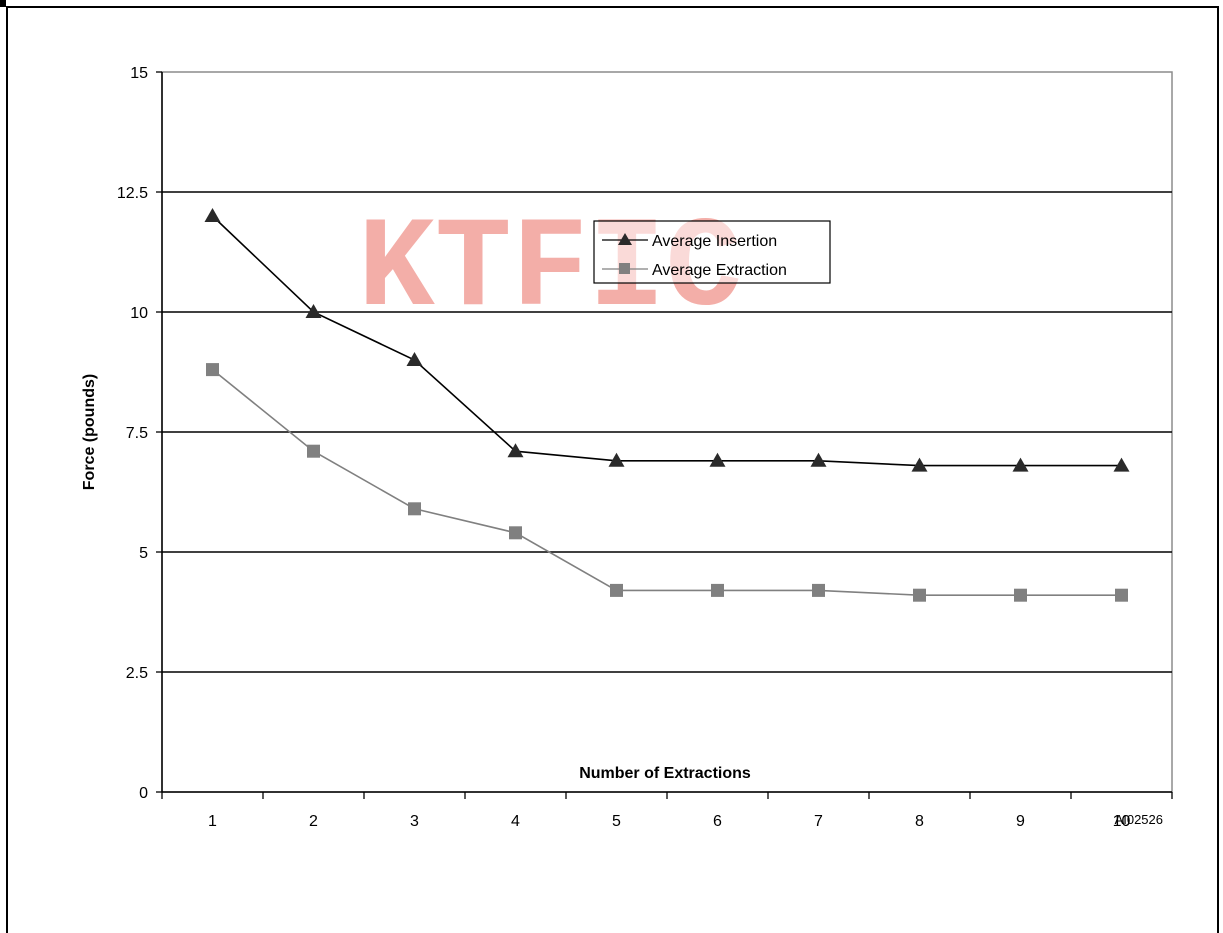  I want to click on x-tick-label: 6, so click(717, 821).